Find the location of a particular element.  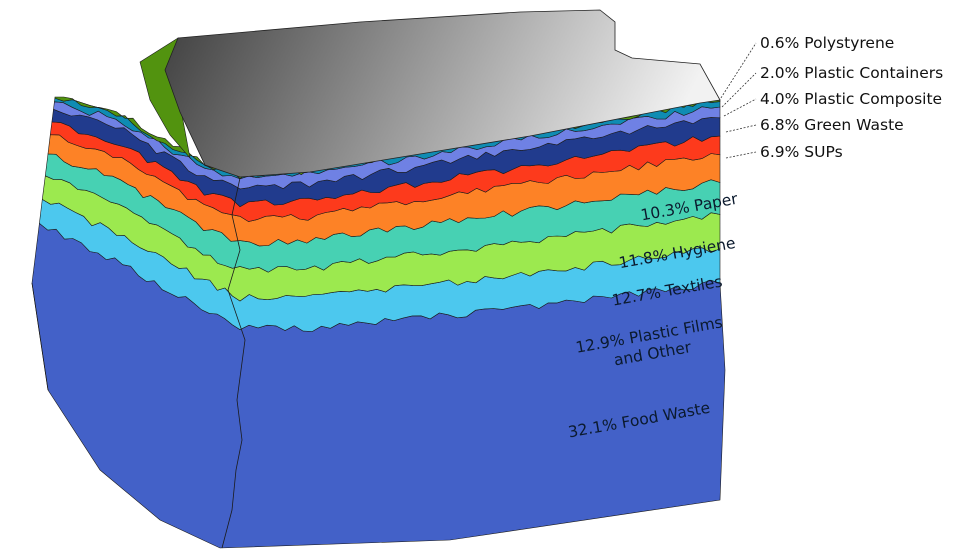

callout-green-waste: 6.8% Green Waste is located at coordinates (832, 125).